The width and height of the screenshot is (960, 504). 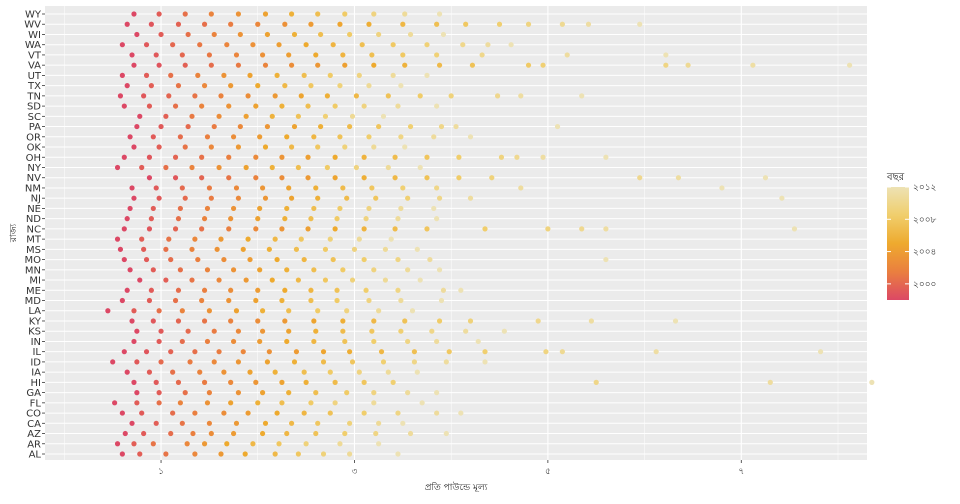 I want to click on x-tick-label: ১, so click(x=161, y=472).